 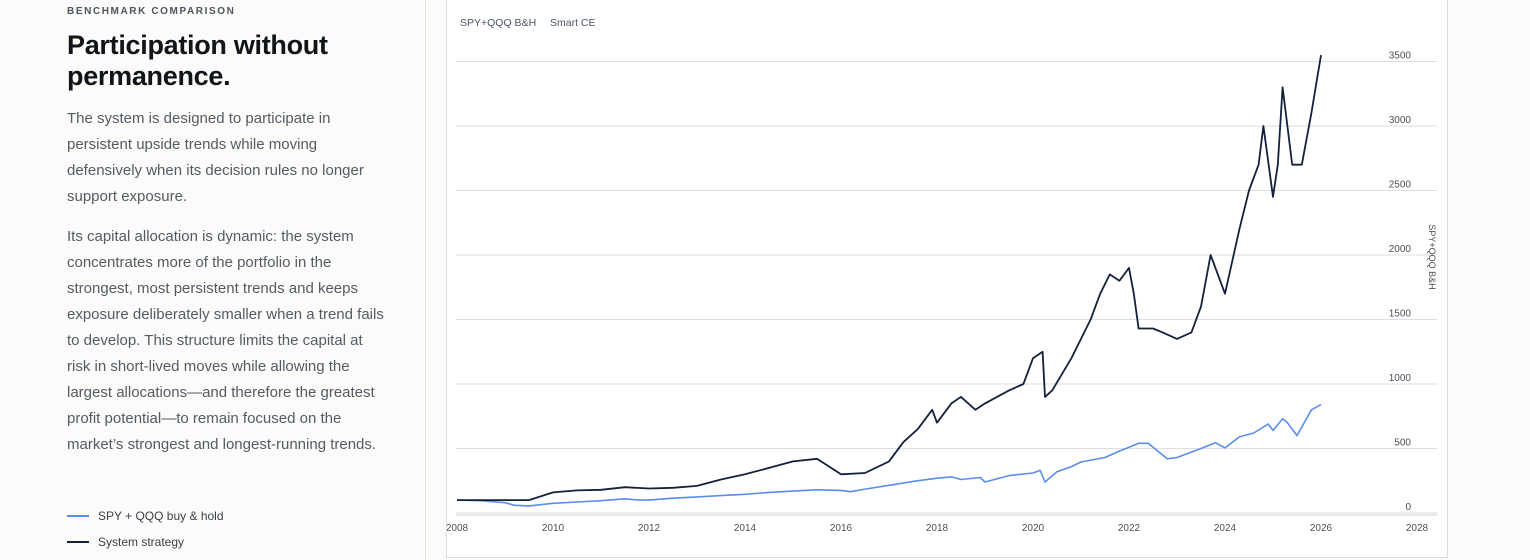 What do you see at coordinates (1402, 443) in the screenshot?
I see `y-tick-label: 500` at bounding box center [1402, 443].